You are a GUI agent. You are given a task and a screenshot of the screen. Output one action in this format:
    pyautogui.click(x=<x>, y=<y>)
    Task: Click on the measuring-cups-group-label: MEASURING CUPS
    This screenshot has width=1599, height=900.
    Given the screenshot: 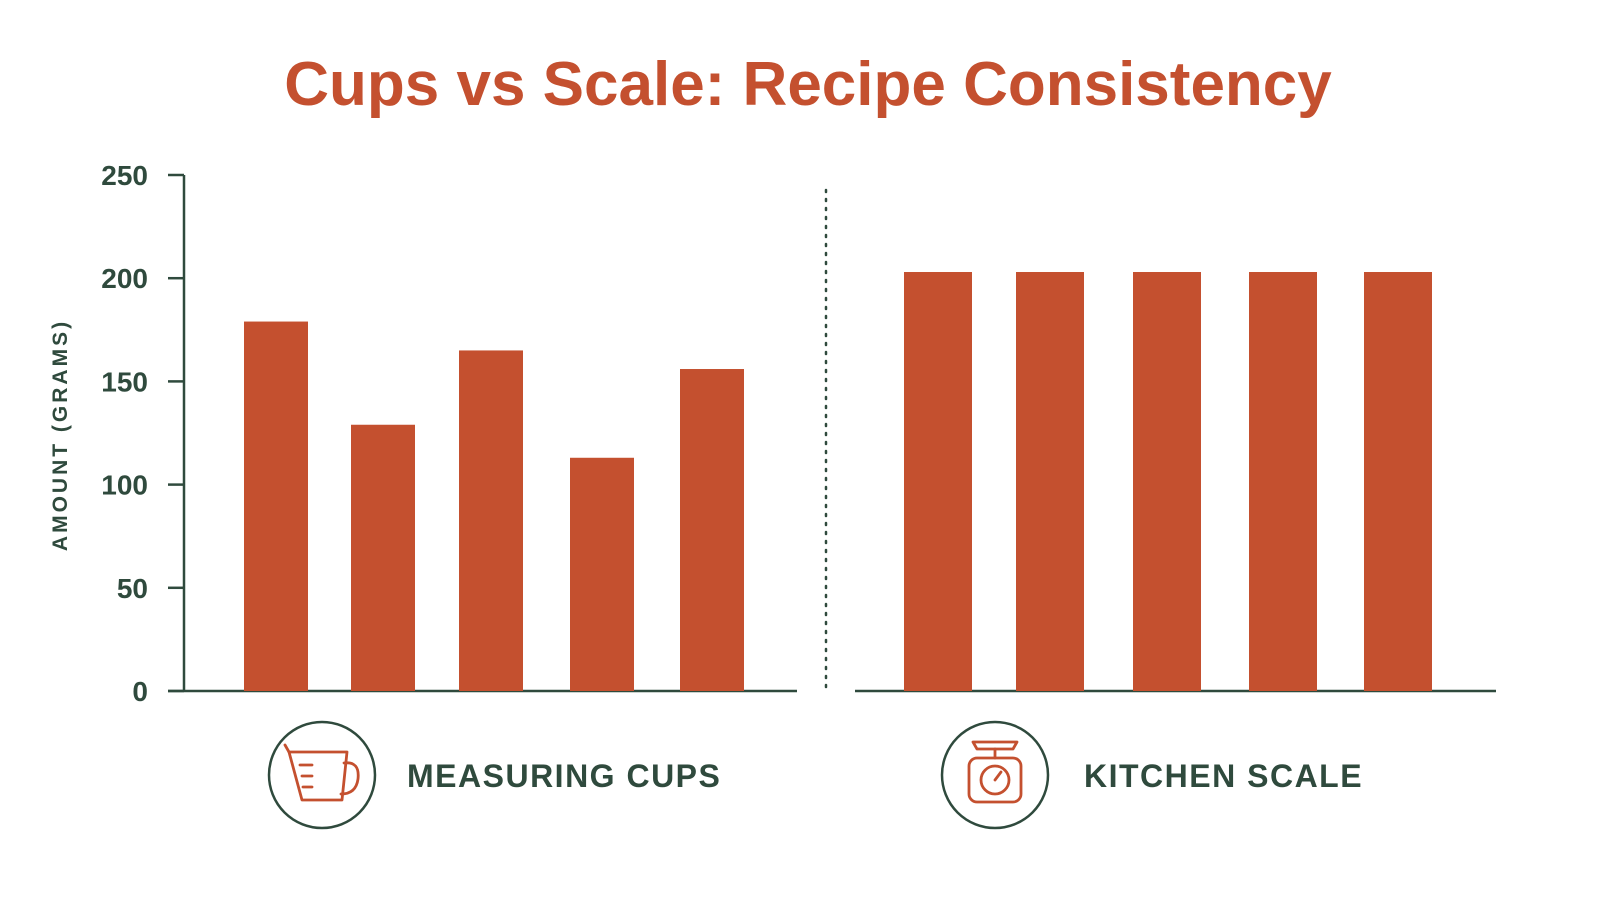 What is the action you would take?
    pyautogui.click(x=494, y=775)
    